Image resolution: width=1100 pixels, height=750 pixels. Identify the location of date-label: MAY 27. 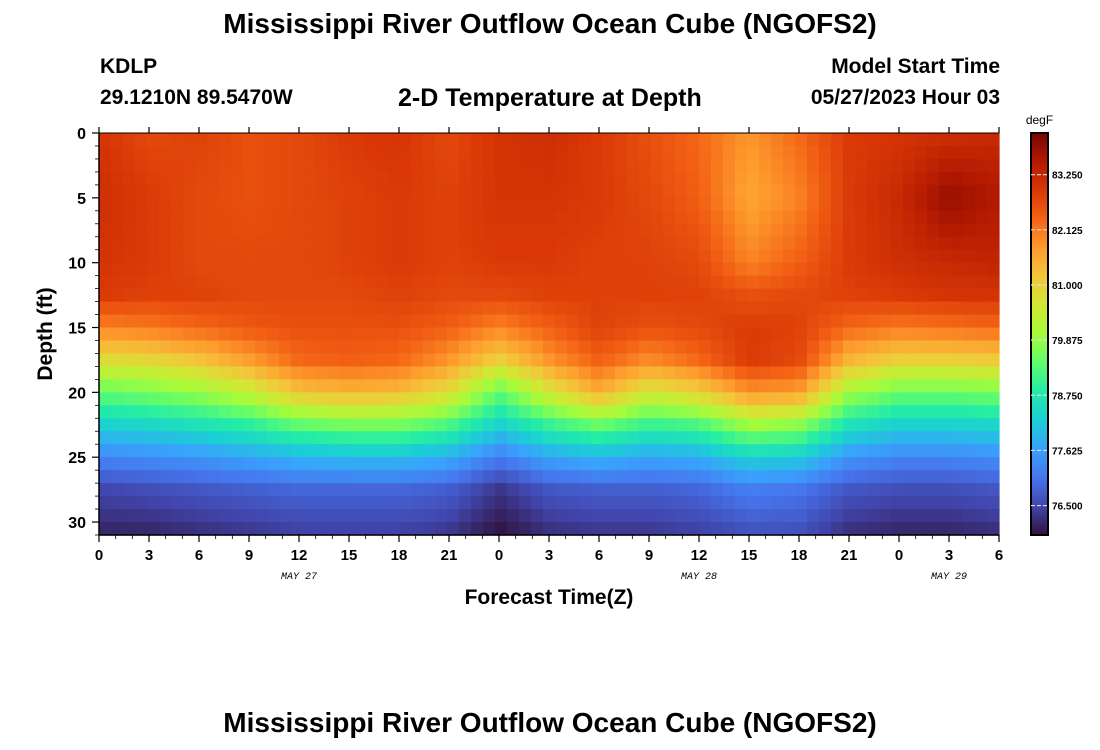
(299, 577).